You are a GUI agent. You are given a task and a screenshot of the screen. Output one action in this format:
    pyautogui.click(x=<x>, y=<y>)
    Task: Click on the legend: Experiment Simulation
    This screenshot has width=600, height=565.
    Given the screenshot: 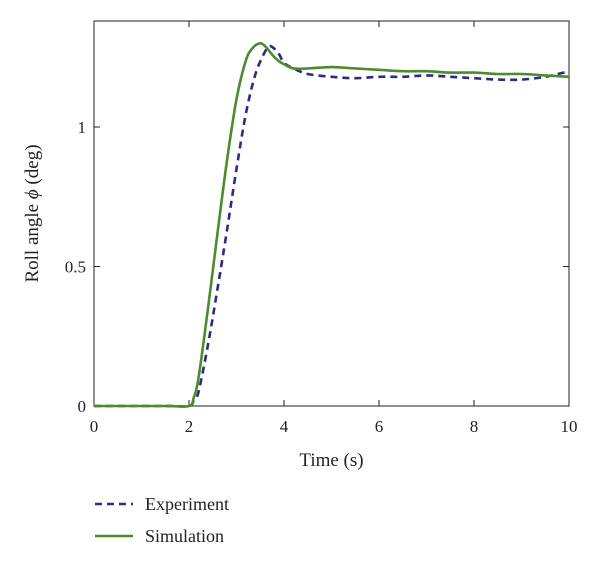 What is the action you would take?
    pyautogui.click(x=162, y=520)
    